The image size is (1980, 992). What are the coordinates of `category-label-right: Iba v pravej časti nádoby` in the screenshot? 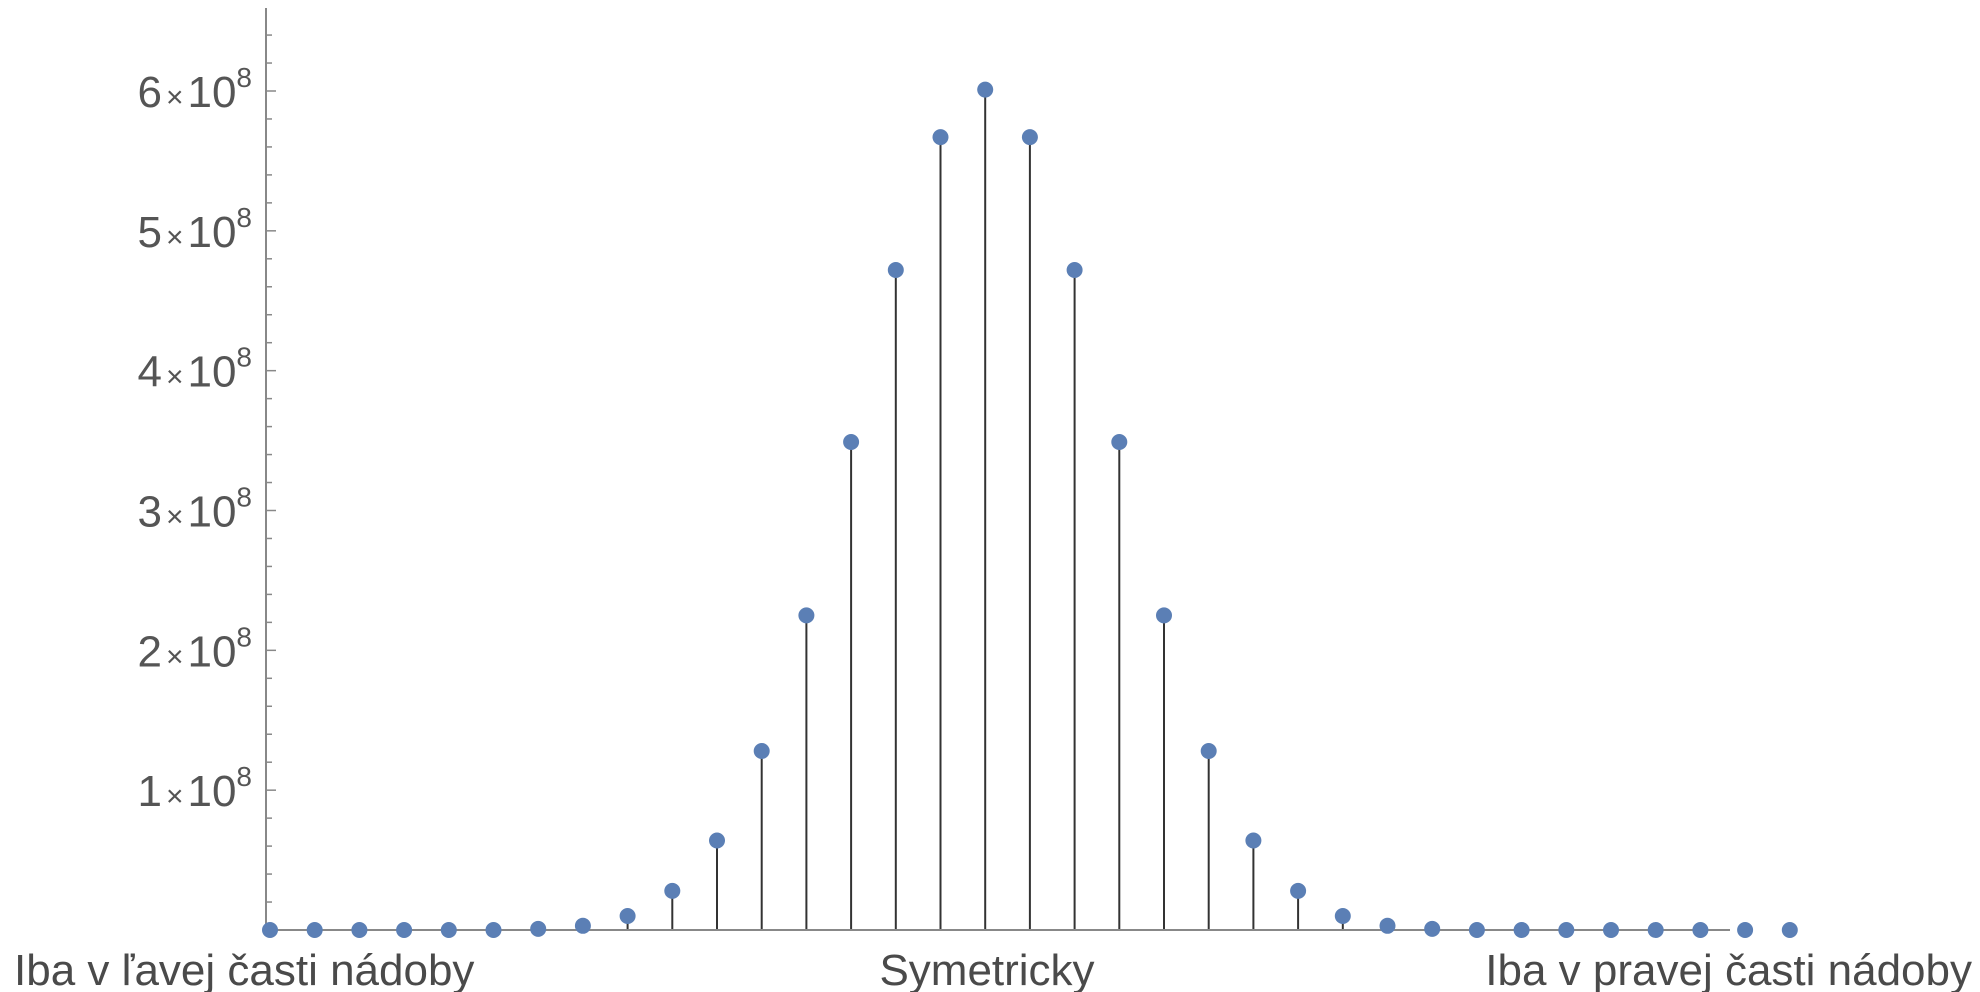 It's located at (1728, 969).